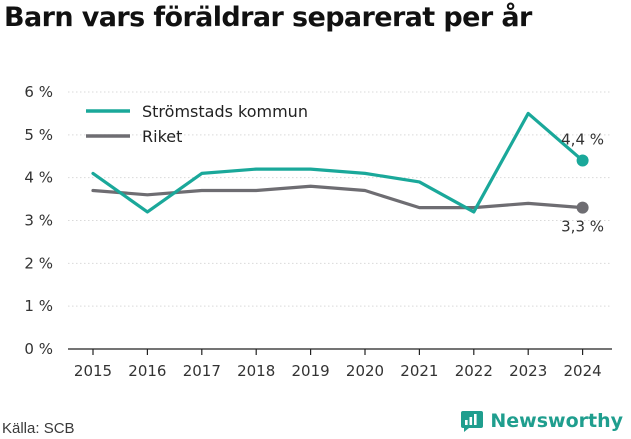 The width and height of the screenshot is (631, 439). I want to click on x-tick-label: 2022, so click(474, 371).